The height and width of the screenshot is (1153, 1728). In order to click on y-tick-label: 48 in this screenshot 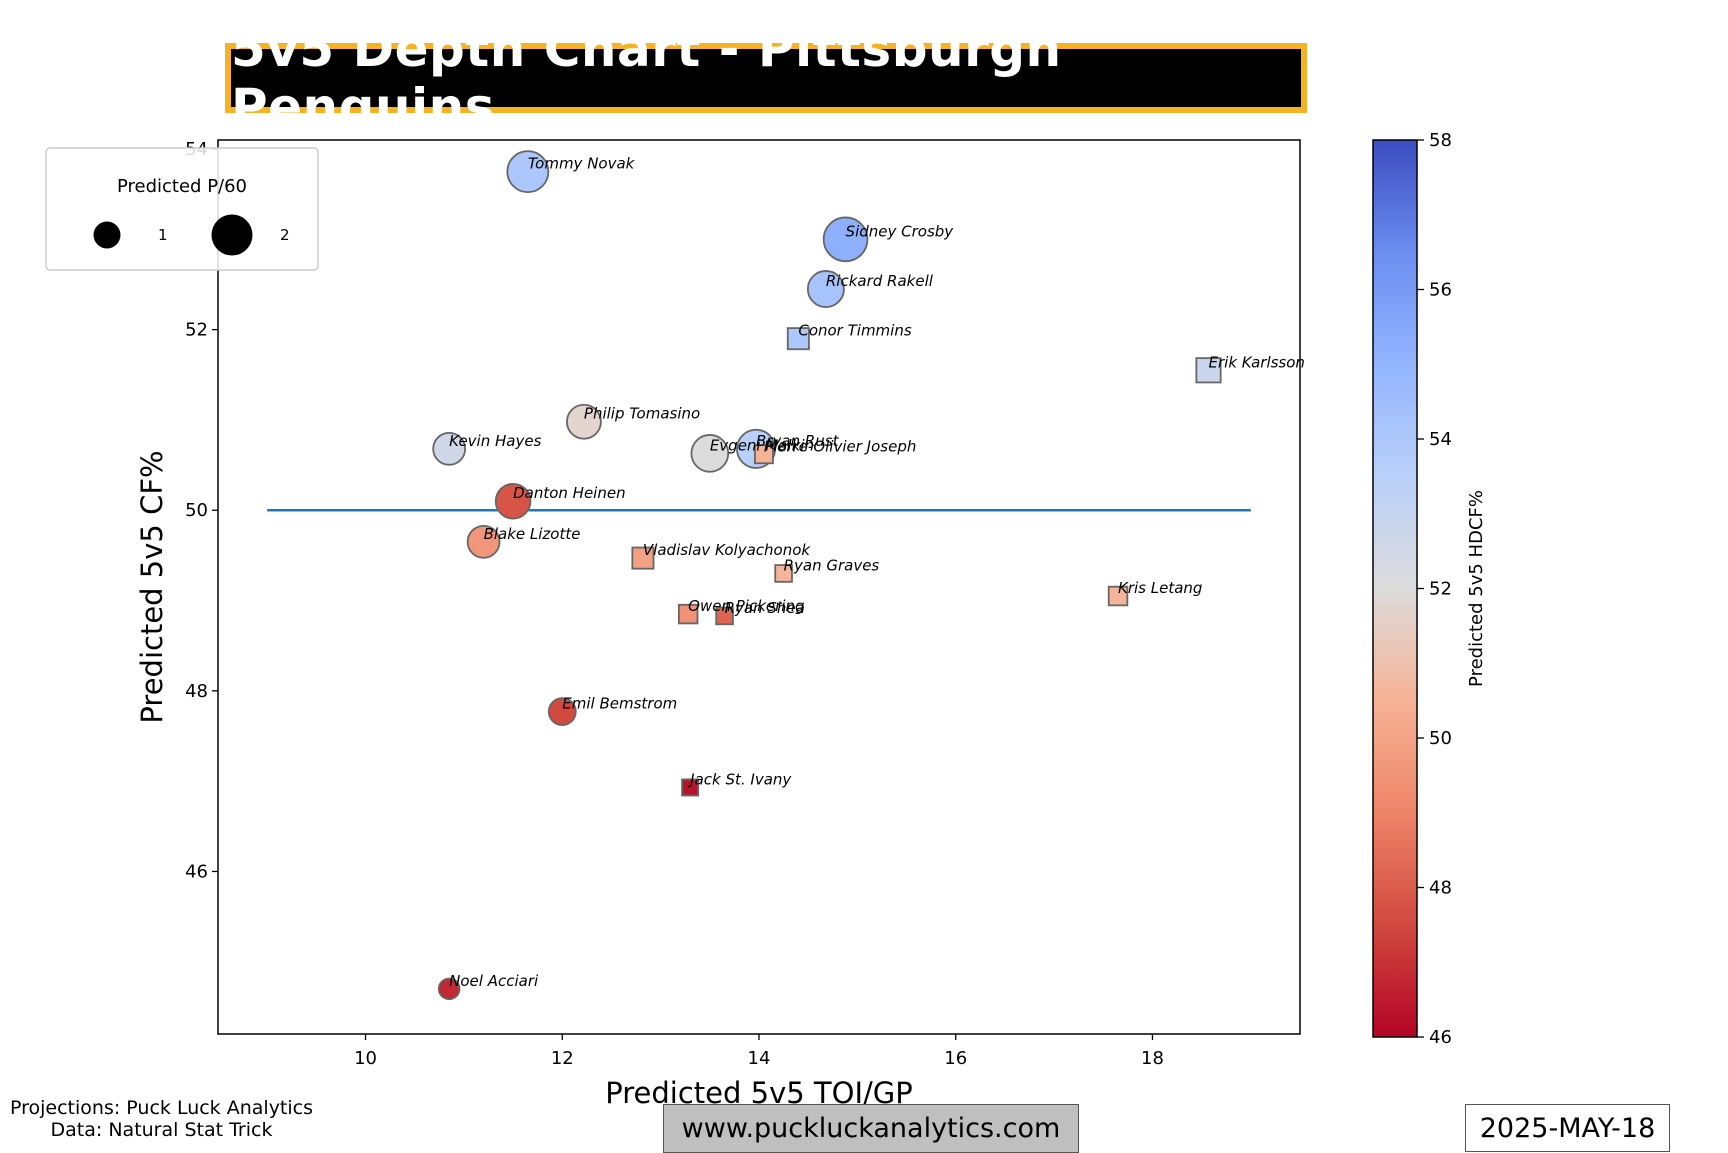, I will do `click(196, 691)`.